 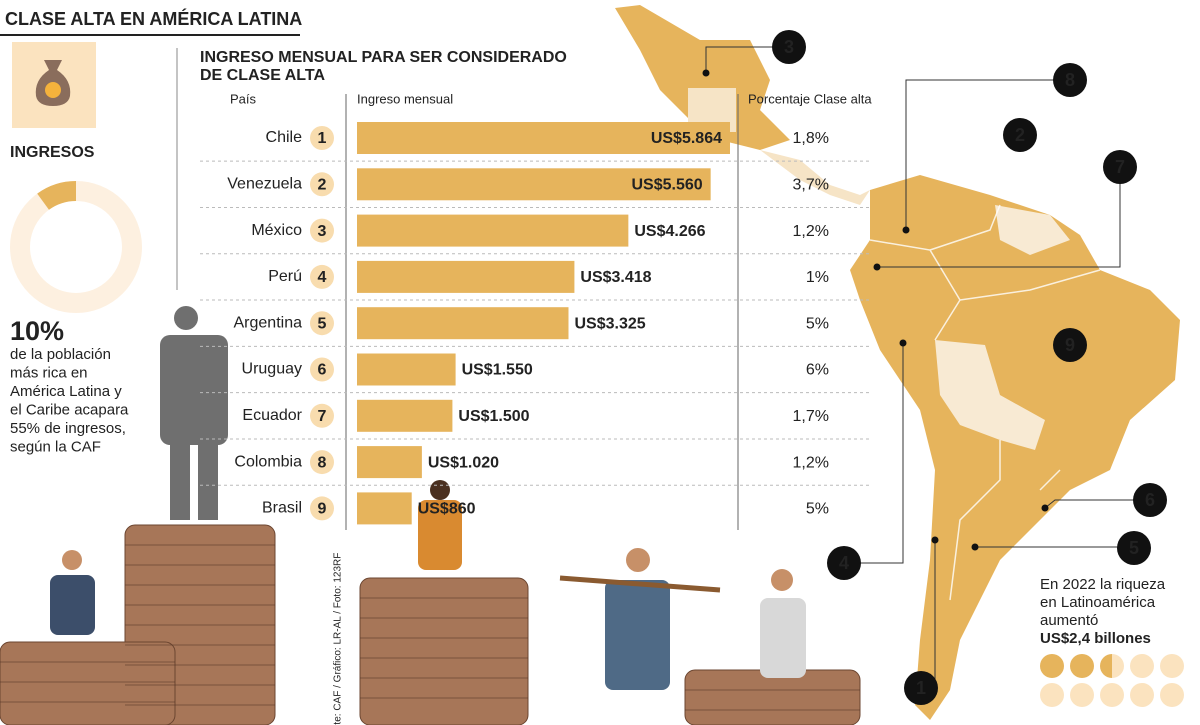 What do you see at coordinates (493, 416) in the screenshot?
I see `value-label: US$1.500` at bounding box center [493, 416].